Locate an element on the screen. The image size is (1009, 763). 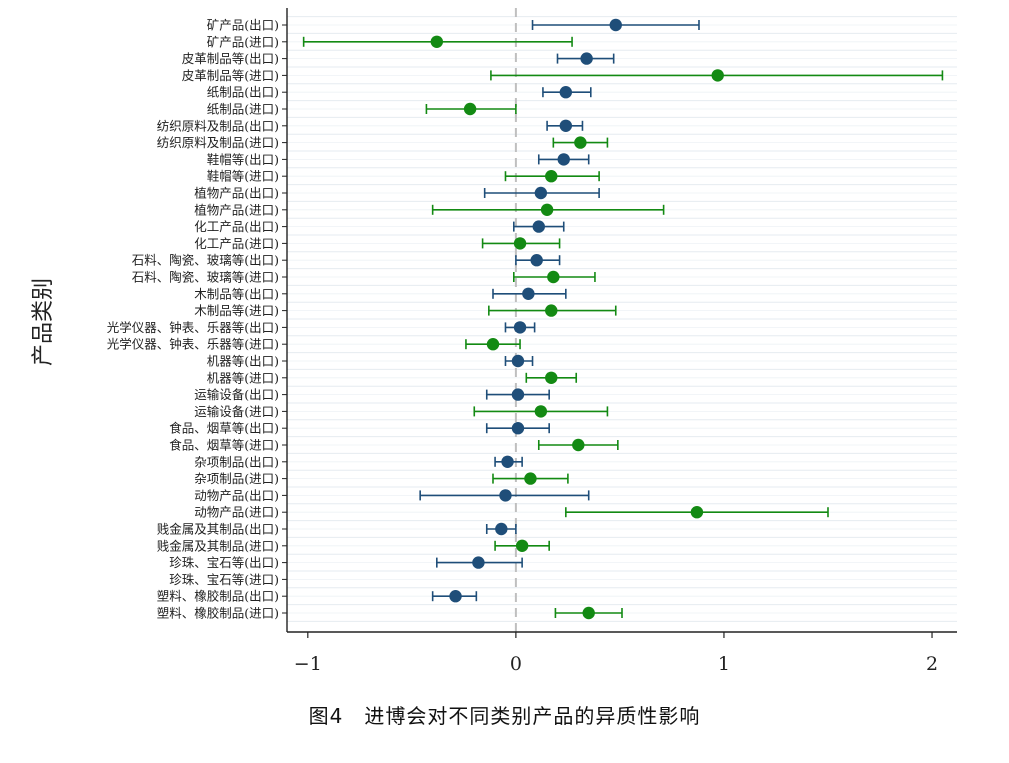
x-tick-label: 0 is located at coordinates (516, 664).